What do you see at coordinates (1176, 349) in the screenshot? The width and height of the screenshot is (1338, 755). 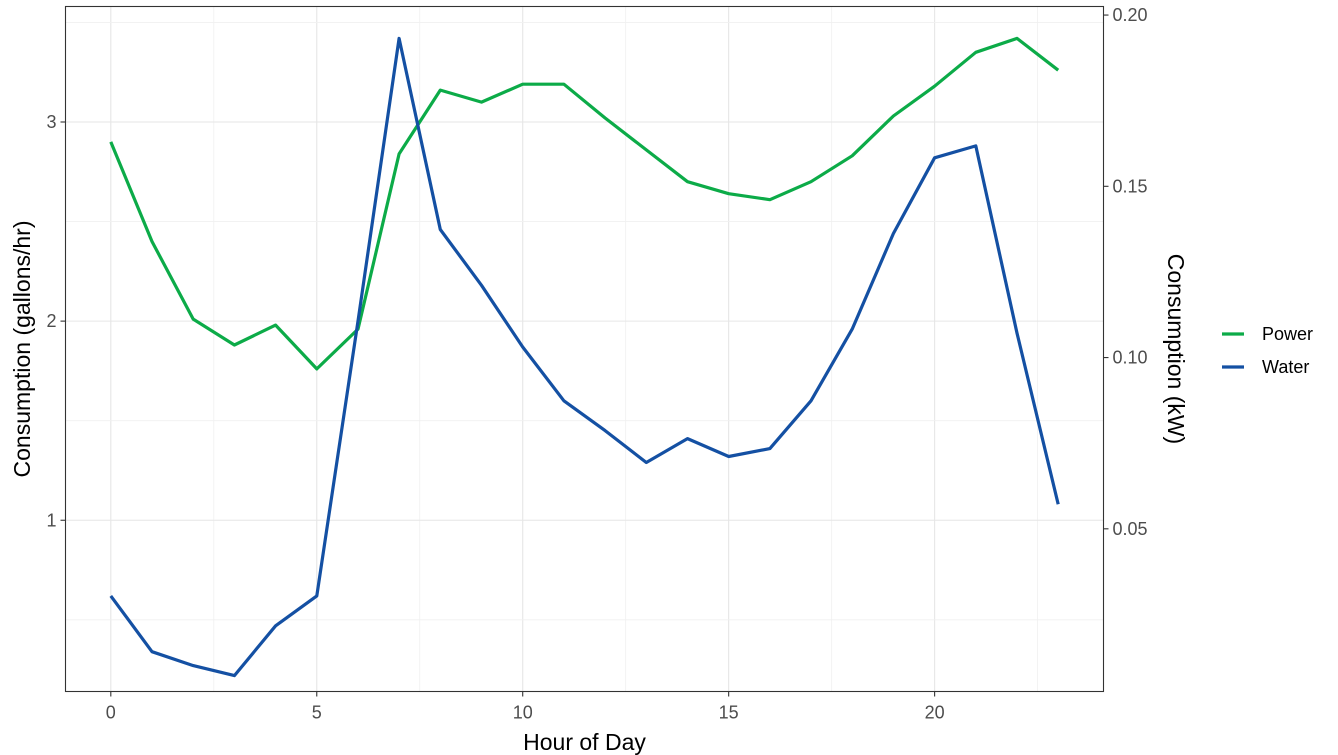 I see `y-axis-right-title: Consumption (kW)` at bounding box center [1176, 349].